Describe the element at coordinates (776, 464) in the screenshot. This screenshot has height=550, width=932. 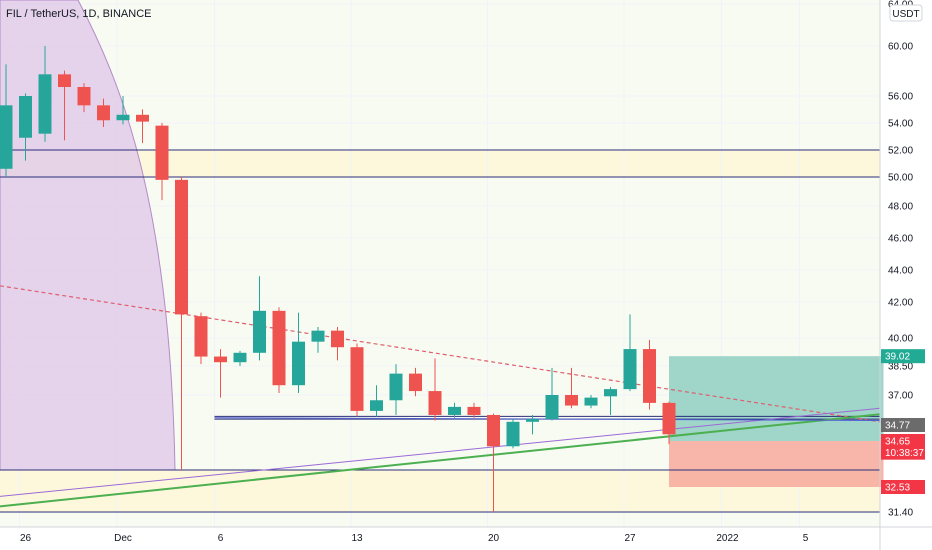
I see `loss-zone` at that location.